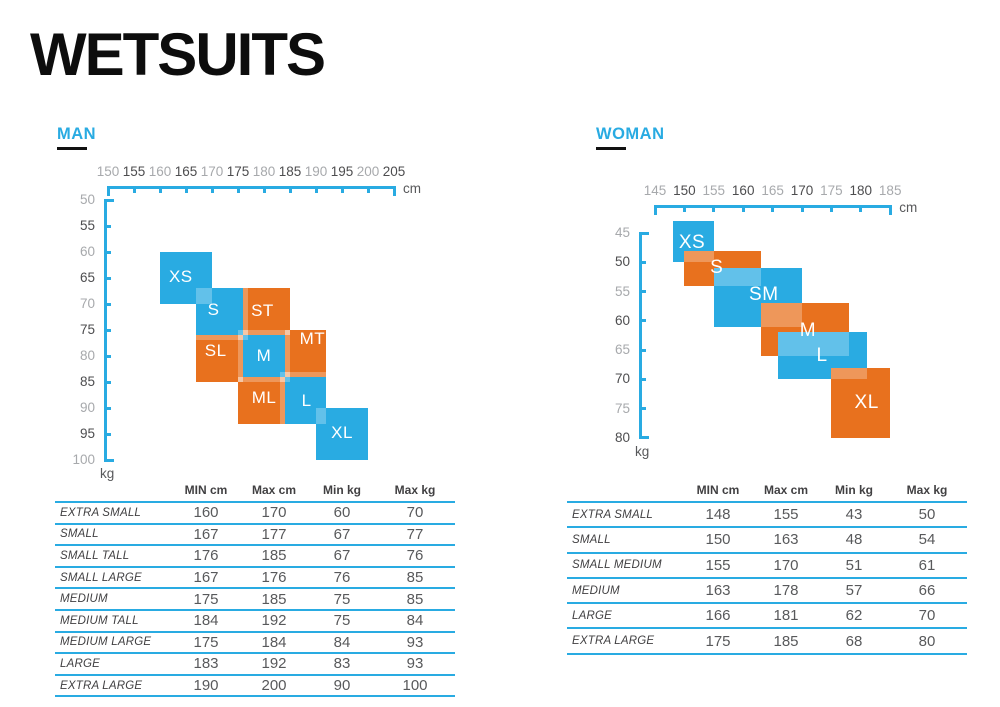 Image resolution: width=1000 pixels, height=707 pixels. Describe the element at coordinates (87, 355) in the screenshot. I see `kg-axis-tick-label: 80` at that location.